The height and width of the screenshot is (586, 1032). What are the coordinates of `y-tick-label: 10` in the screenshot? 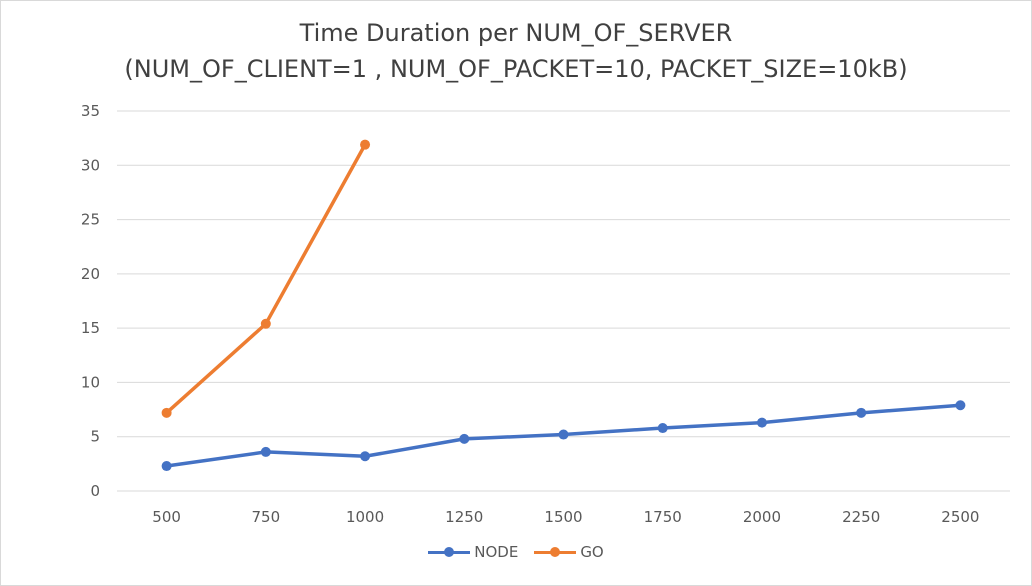 It's located at (90, 382).